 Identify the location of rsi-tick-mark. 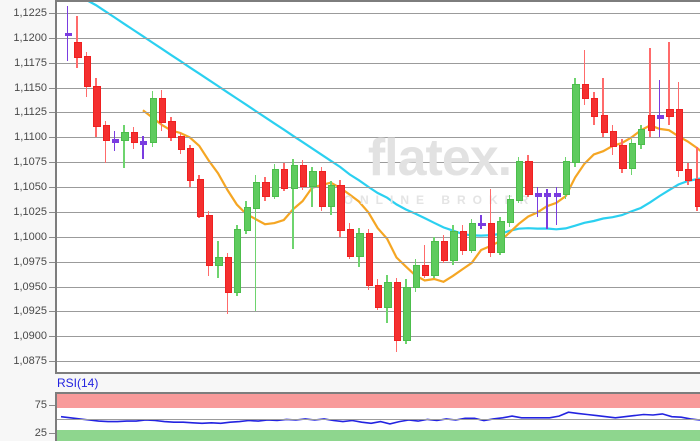
(52, 433).